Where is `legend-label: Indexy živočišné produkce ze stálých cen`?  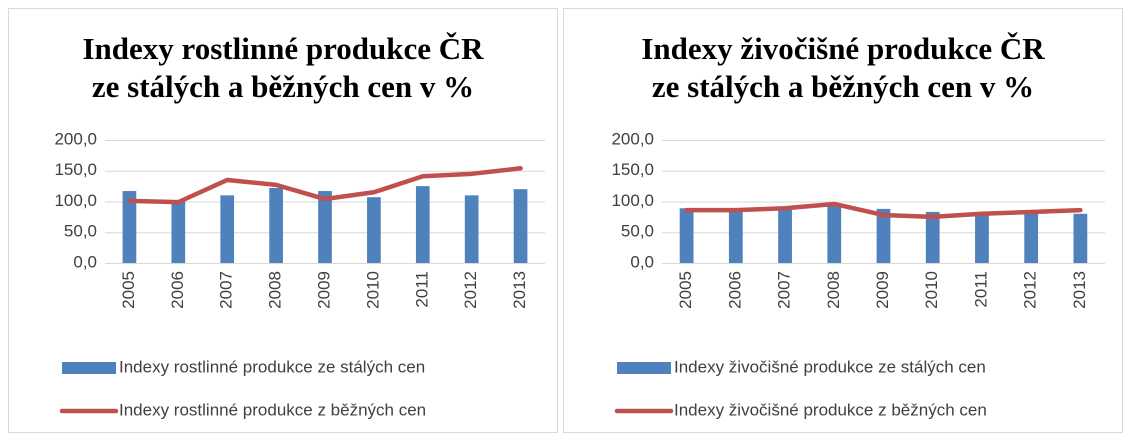
legend-label: Indexy živočišné produkce ze stálých cen is located at coordinates (830, 366).